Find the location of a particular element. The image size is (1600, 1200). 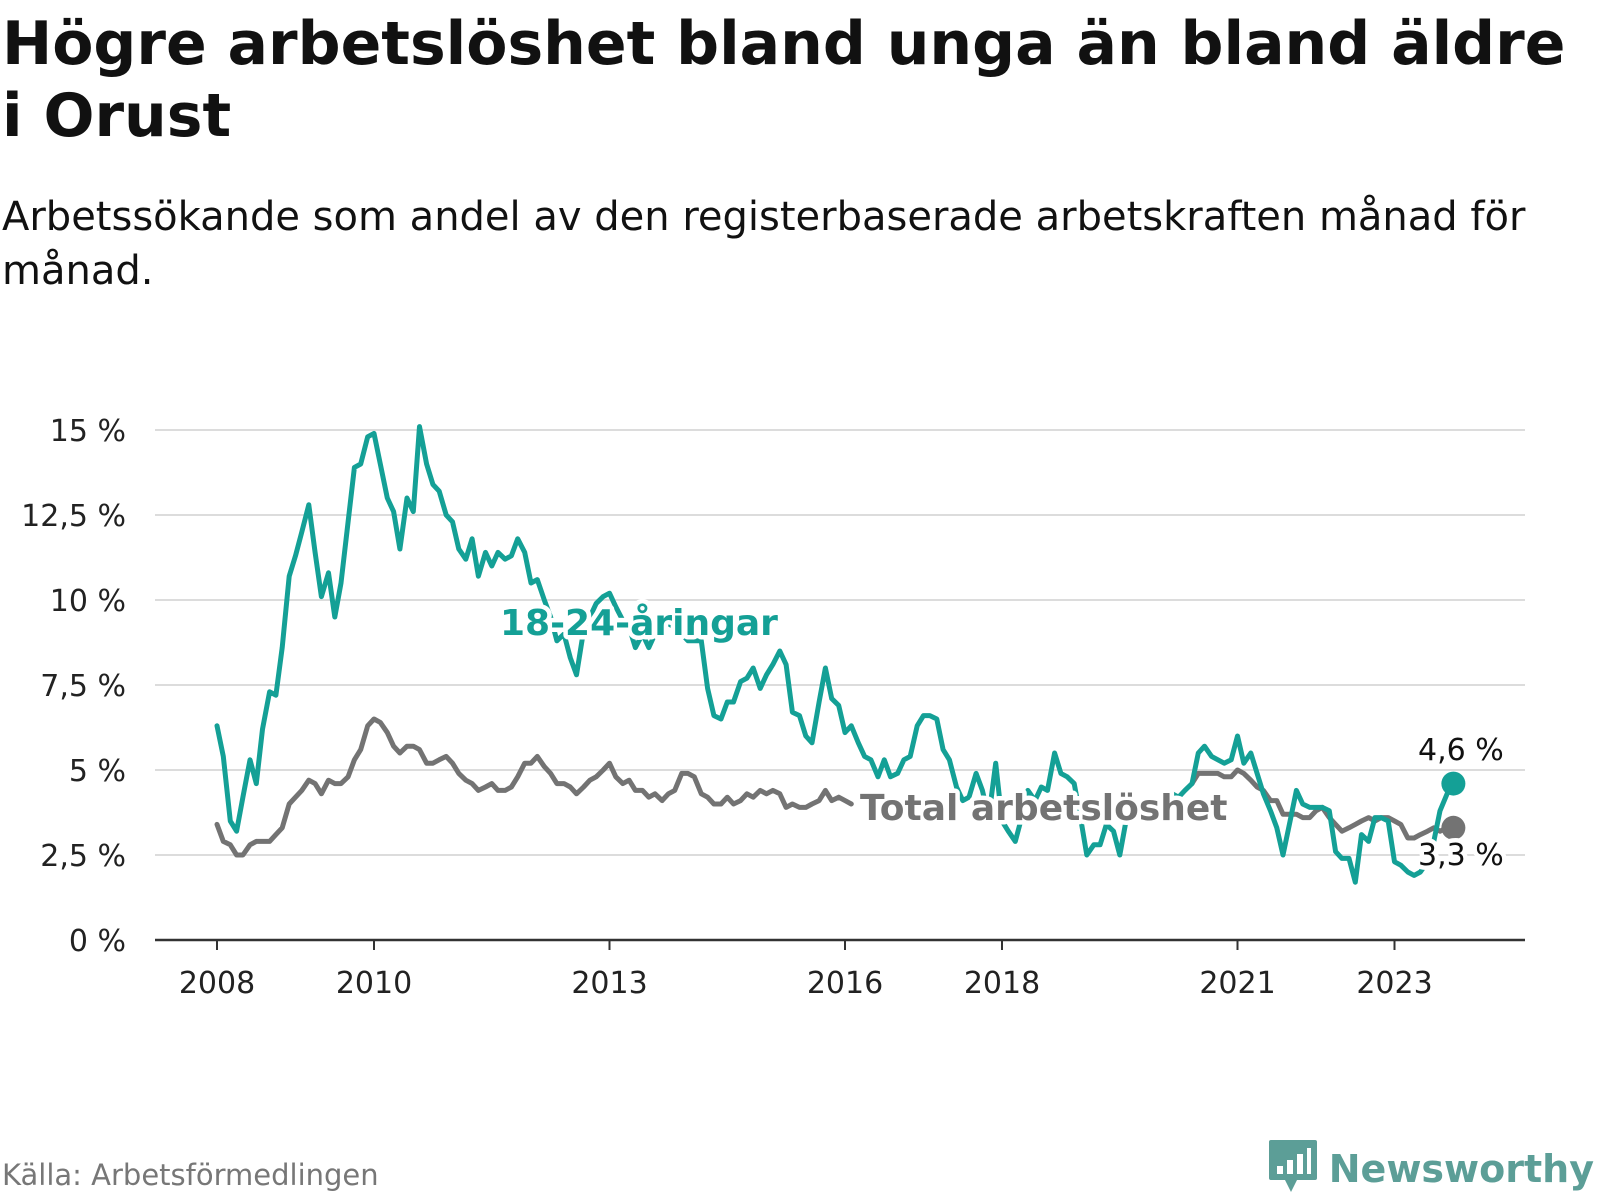

x-tick-label: 2021 is located at coordinates (1237, 983).